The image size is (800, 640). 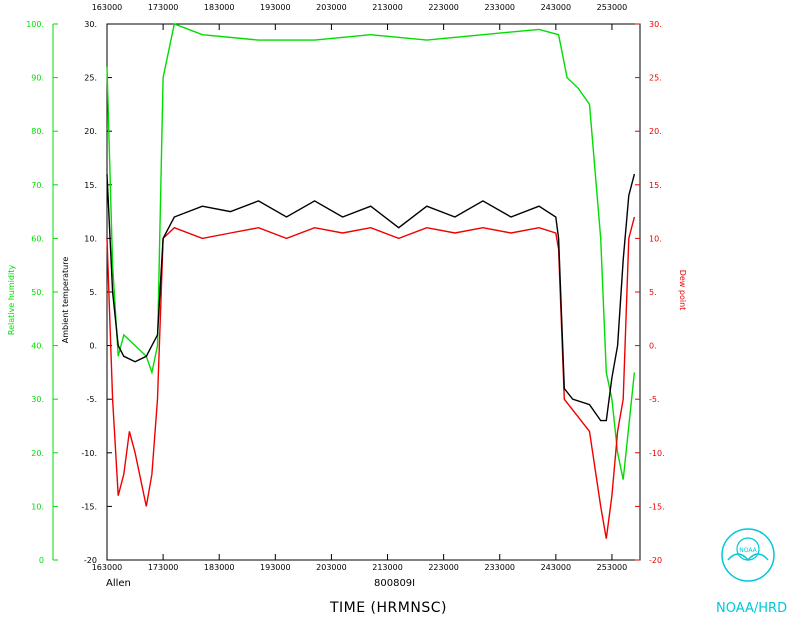 I want to click on flight-id: 800809I, so click(x=394, y=583).